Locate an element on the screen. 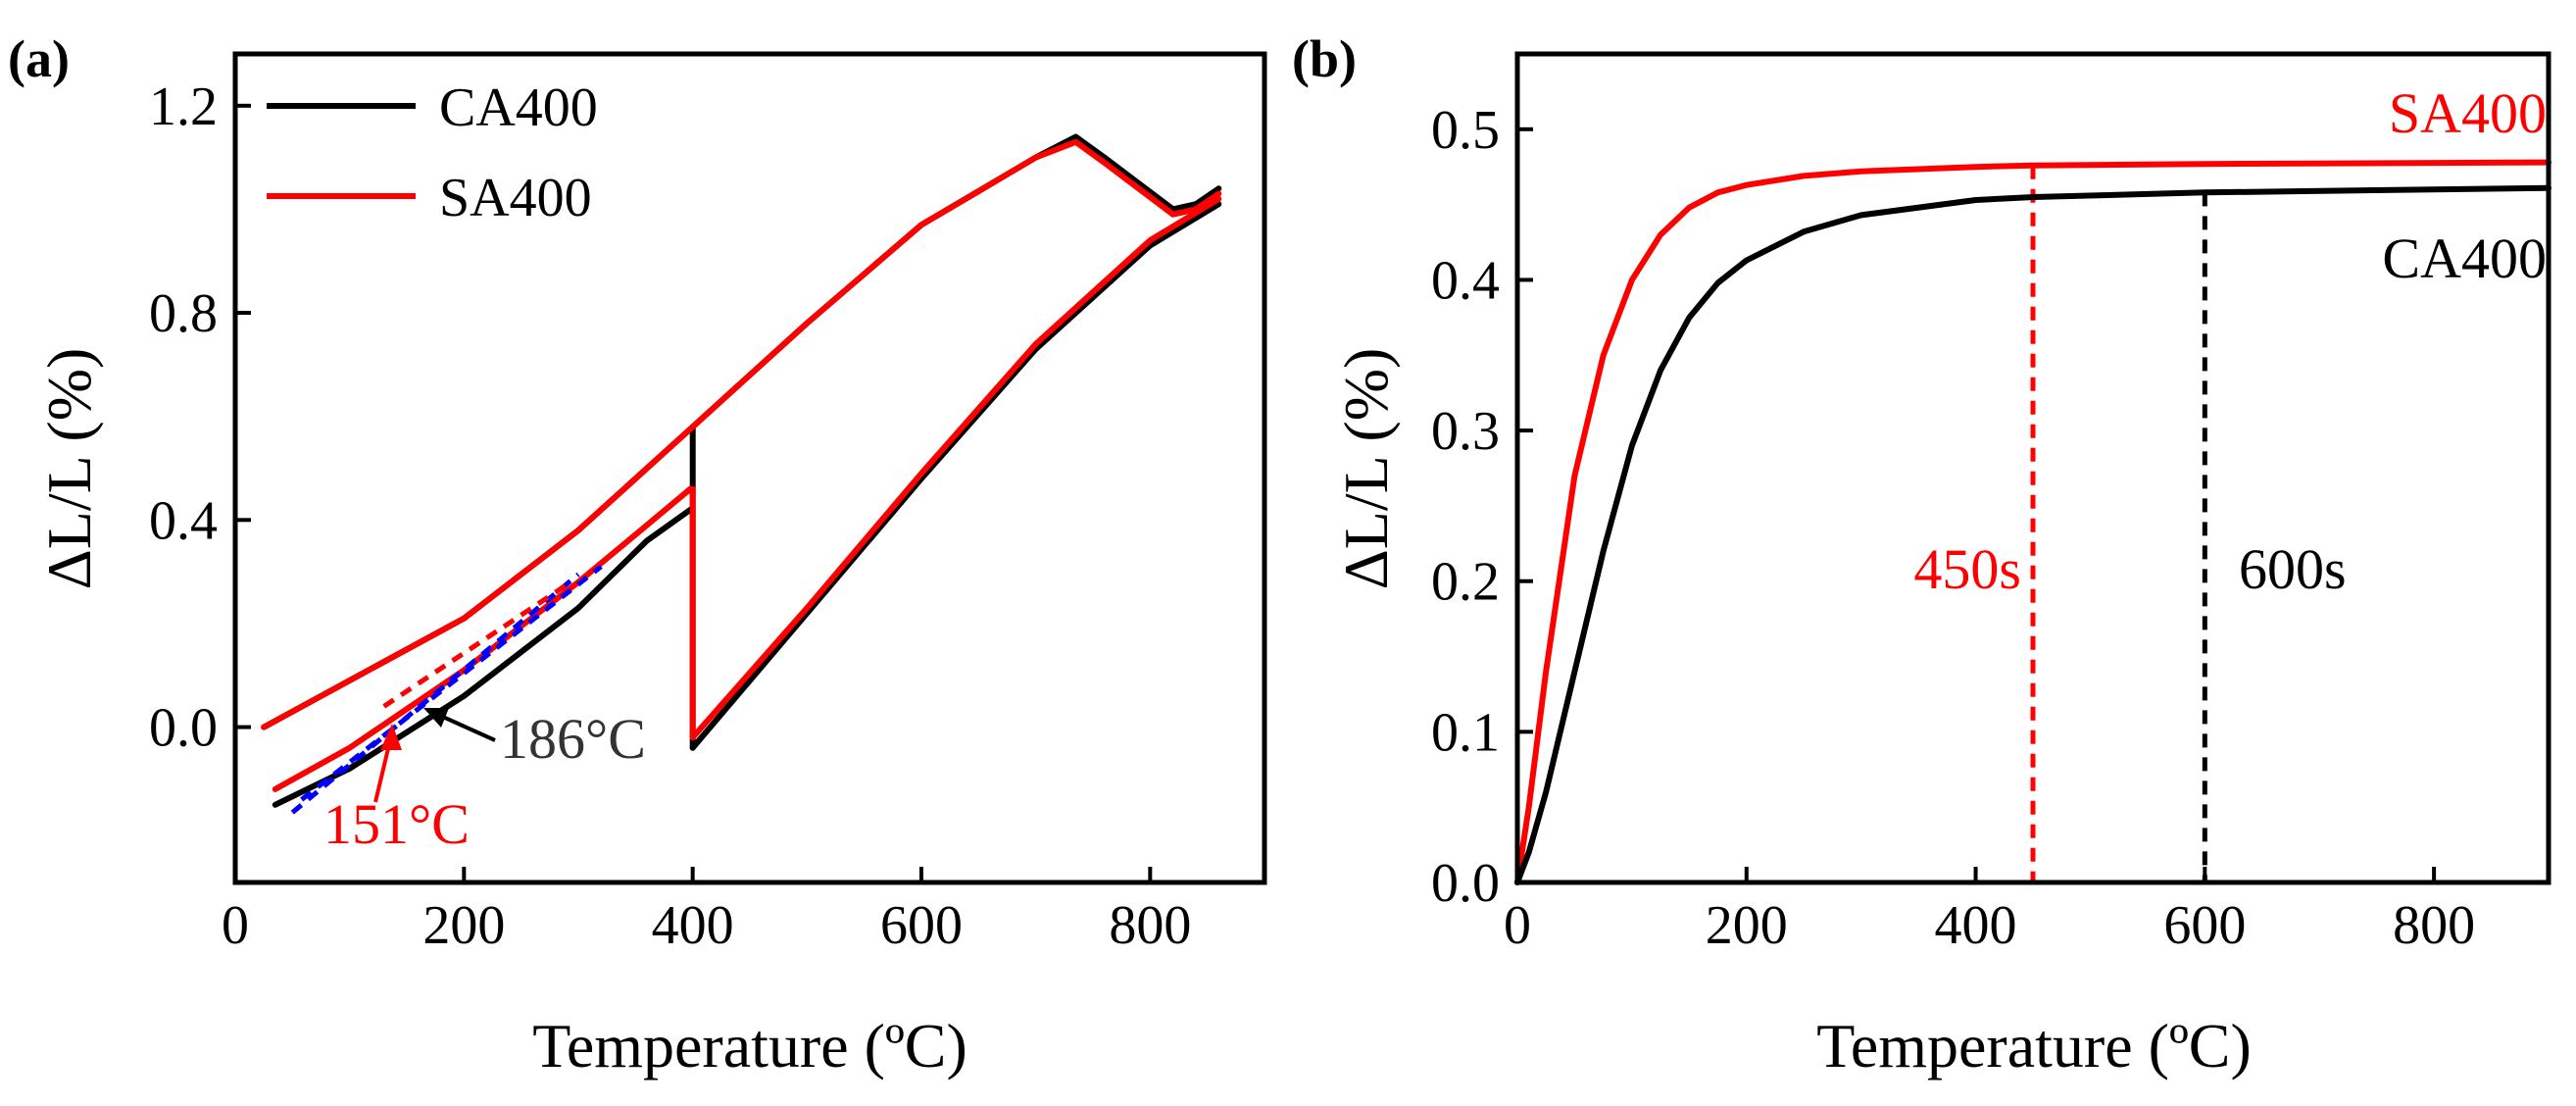 Image resolution: width=2576 pixels, height=1106 pixels. annotation-151-label: 151°C is located at coordinates (396, 824).